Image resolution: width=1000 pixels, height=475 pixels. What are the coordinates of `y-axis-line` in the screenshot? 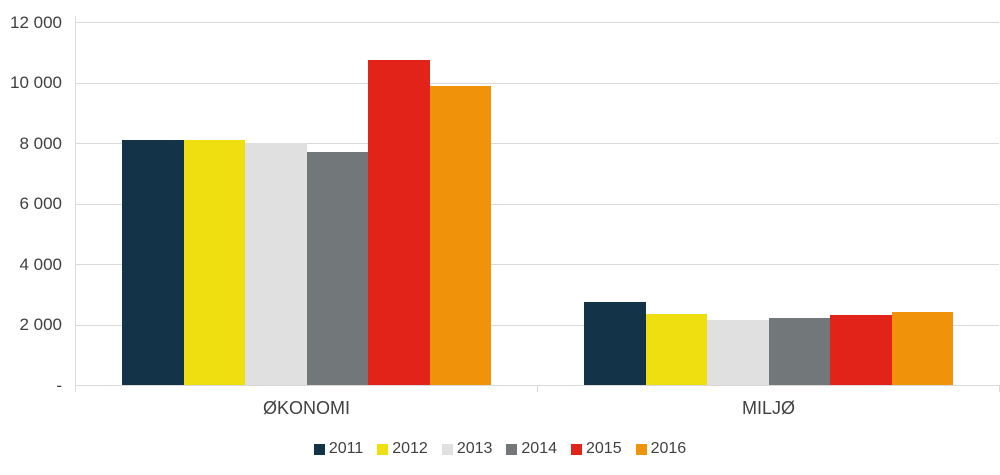 It's located at (75, 204).